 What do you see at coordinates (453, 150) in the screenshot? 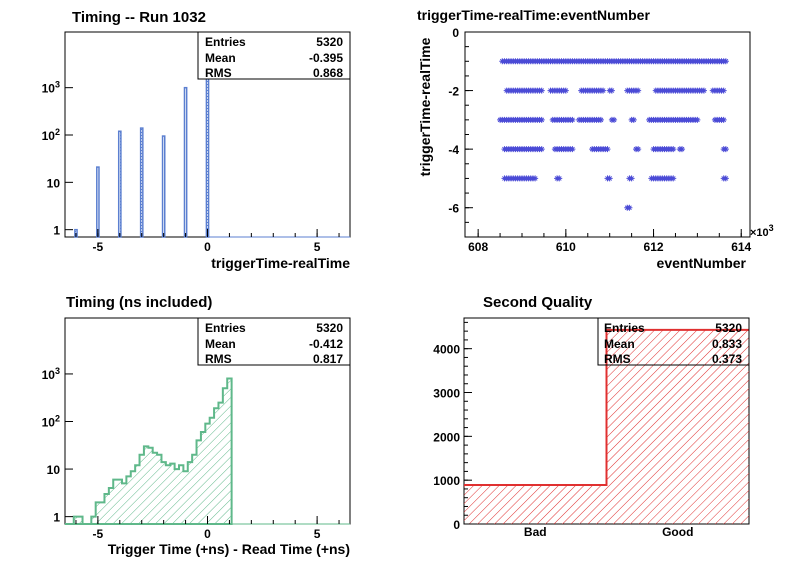
I see `y-tick-label: -4` at bounding box center [453, 150].